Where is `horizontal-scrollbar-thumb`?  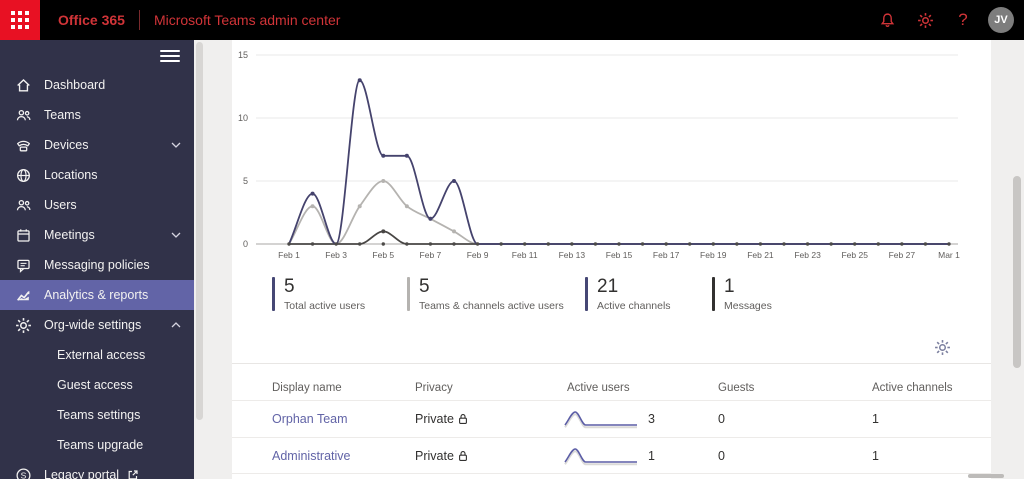 horizontal-scrollbar-thumb is located at coordinates (986, 476).